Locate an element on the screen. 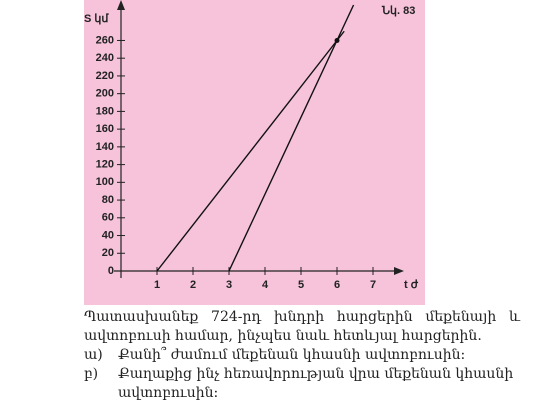  y-tick-label: 40 is located at coordinates (108, 235).